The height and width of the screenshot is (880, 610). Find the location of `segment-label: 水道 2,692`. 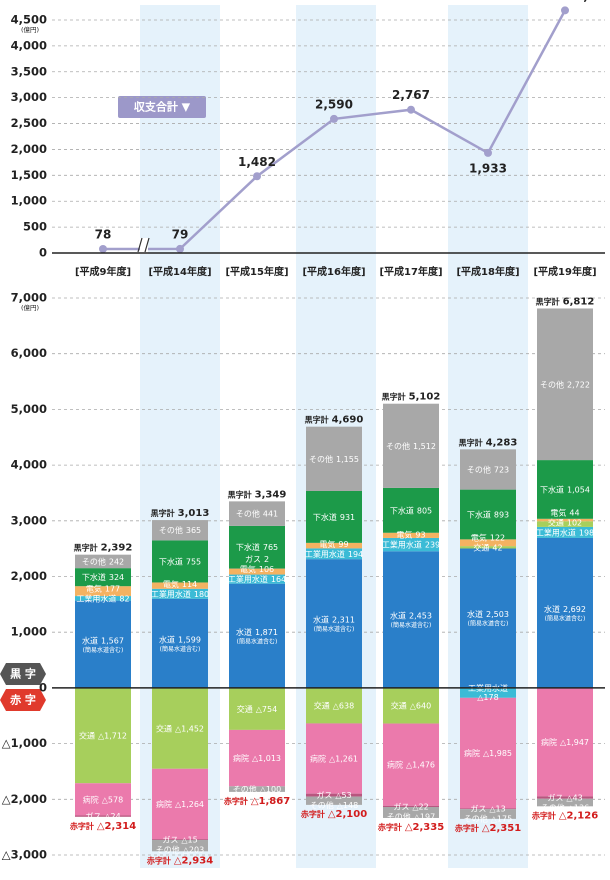

segment-label: 水道 2,692 is located at coordinates (565, 608).